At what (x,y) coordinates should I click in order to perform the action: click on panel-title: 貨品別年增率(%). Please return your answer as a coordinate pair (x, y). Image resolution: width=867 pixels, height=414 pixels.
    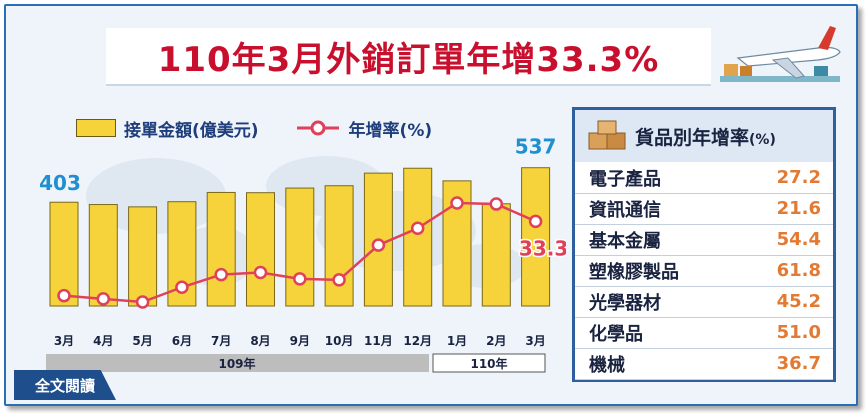
    Looking at the image, I should click on (705, 136).